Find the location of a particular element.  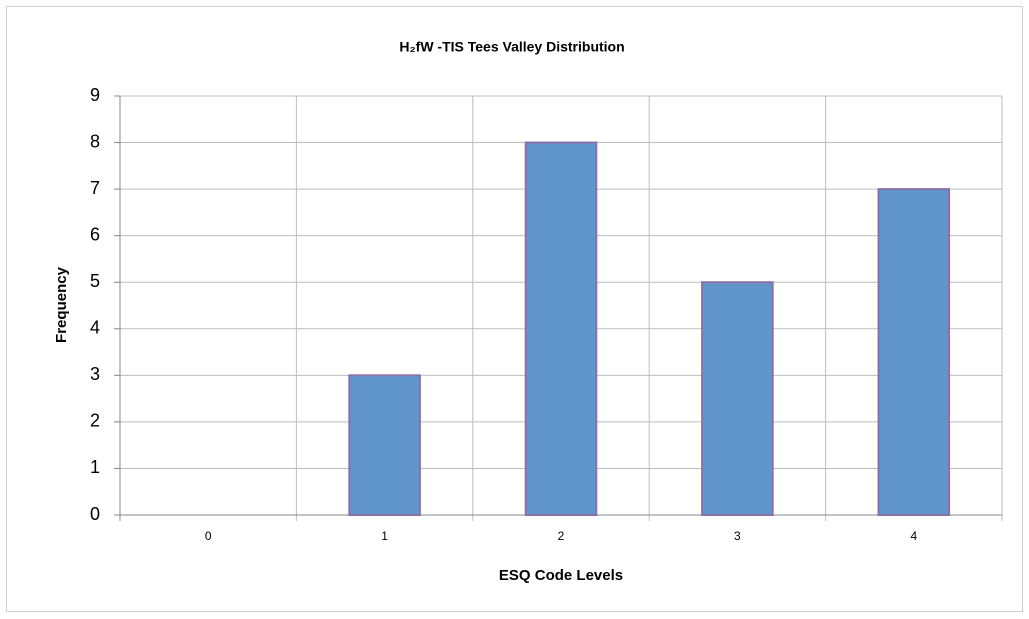

x-tick-label: 0 is located at coordinates (208, 536).